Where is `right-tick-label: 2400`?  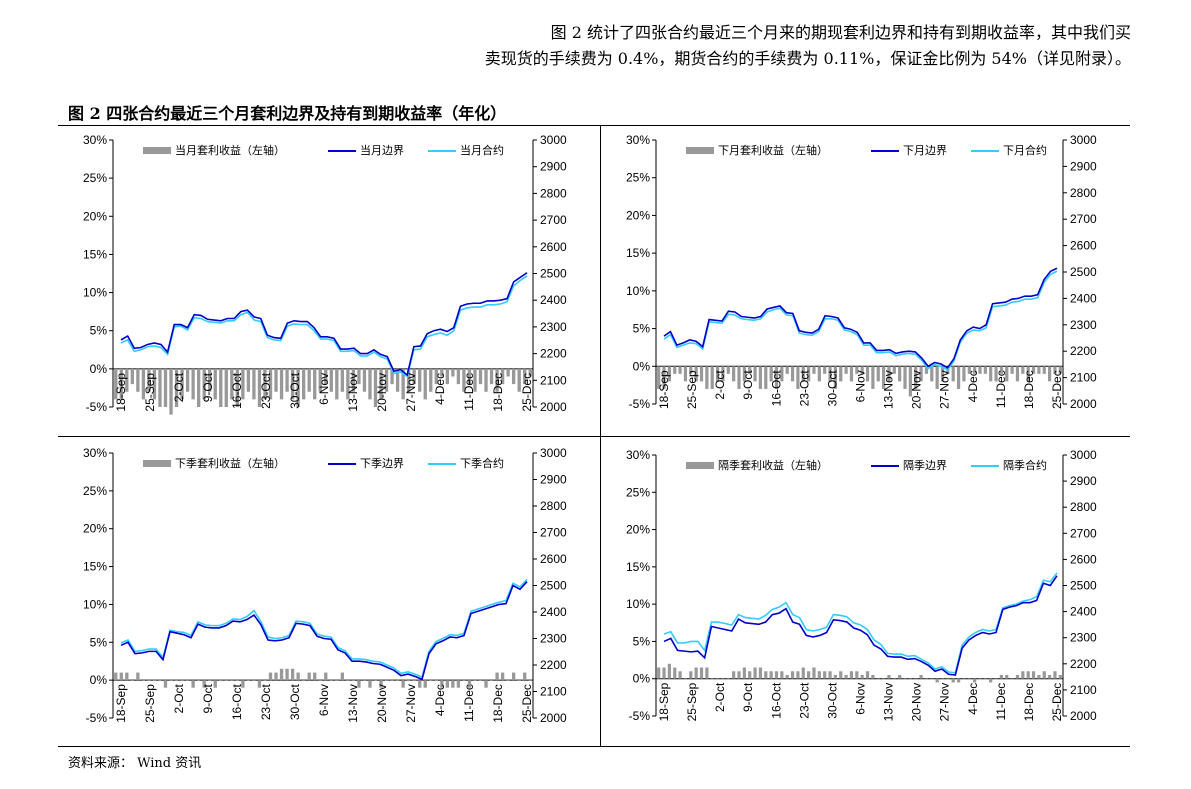
right-tick-label: 2400 is located at coordinates (553, 612).